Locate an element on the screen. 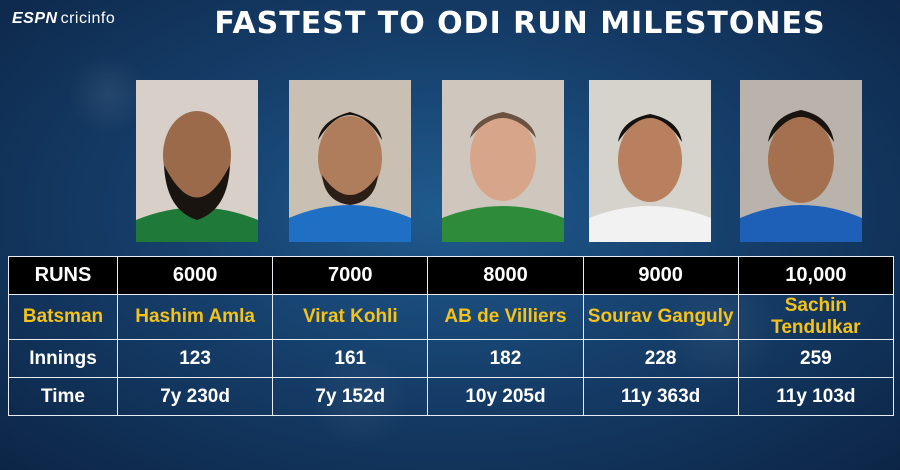  label-innings: Innings is located at coordinates (63, 358).